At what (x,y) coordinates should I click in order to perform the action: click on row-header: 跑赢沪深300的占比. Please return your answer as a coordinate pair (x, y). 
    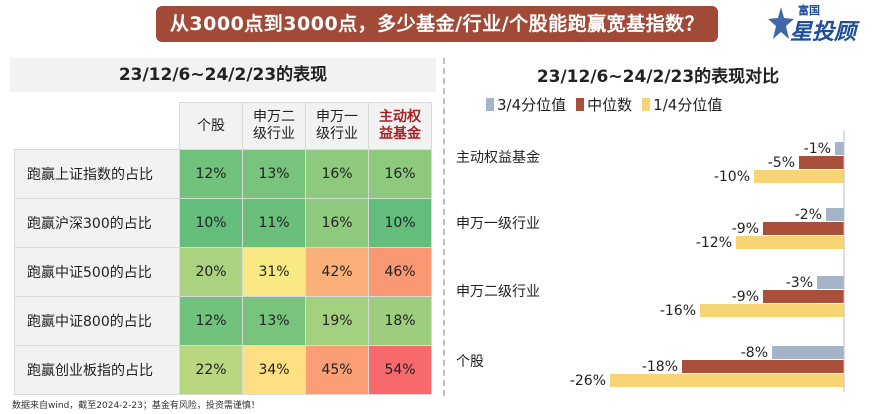
    Looking at the image, I should click on (97, 223).